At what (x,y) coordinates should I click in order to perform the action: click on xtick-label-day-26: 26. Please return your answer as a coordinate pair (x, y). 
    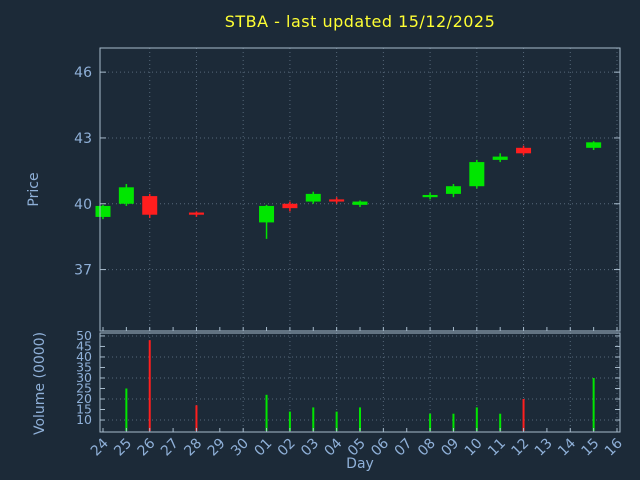
    Looking at the image, I should click on (147, 447).